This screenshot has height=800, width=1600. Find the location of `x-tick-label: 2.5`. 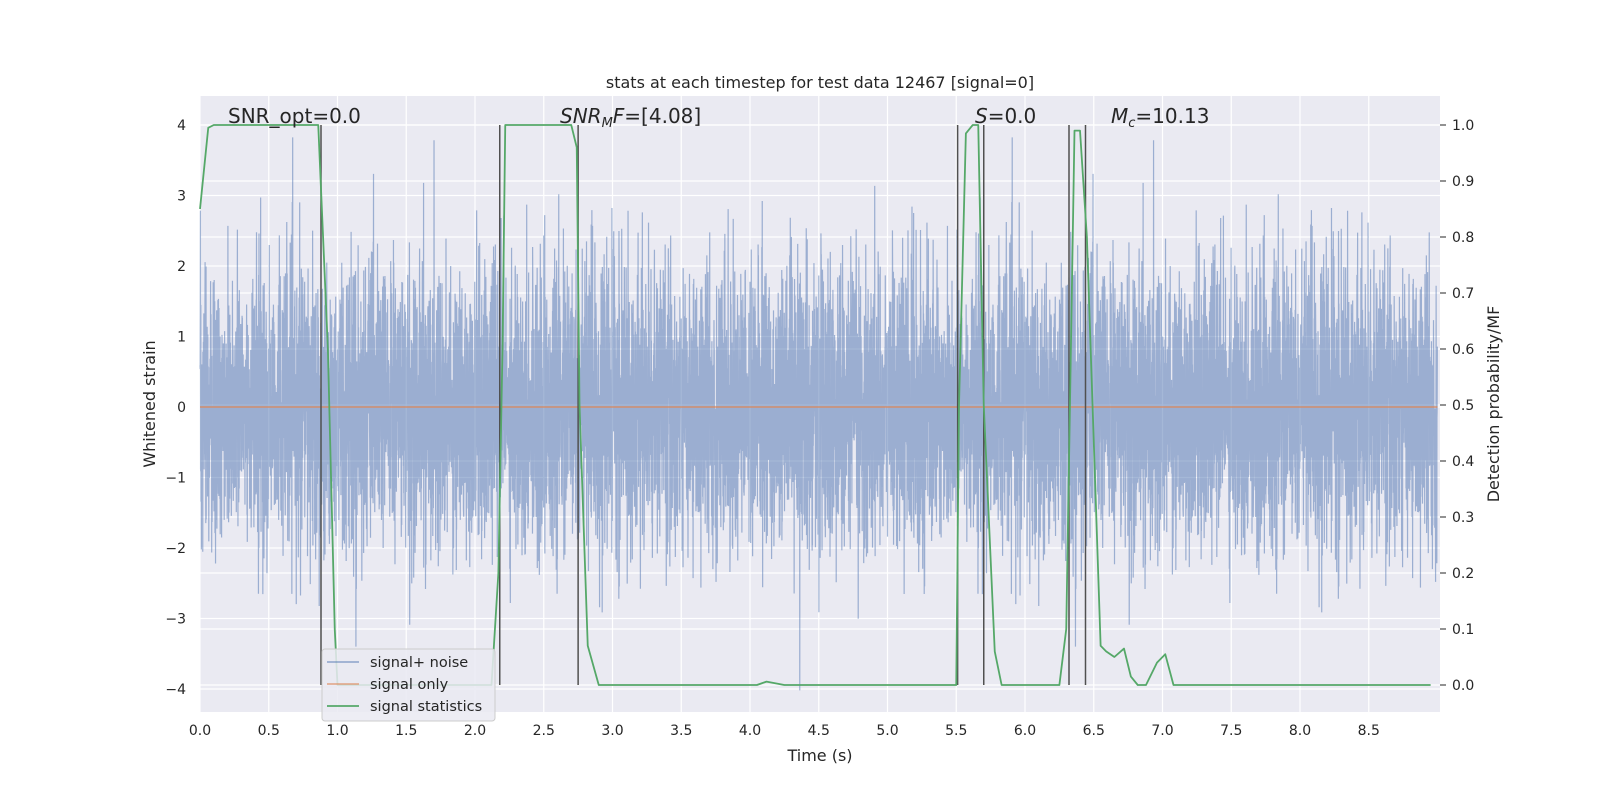

x-tick-label: 2.5 is located at coordinates (544, 731).